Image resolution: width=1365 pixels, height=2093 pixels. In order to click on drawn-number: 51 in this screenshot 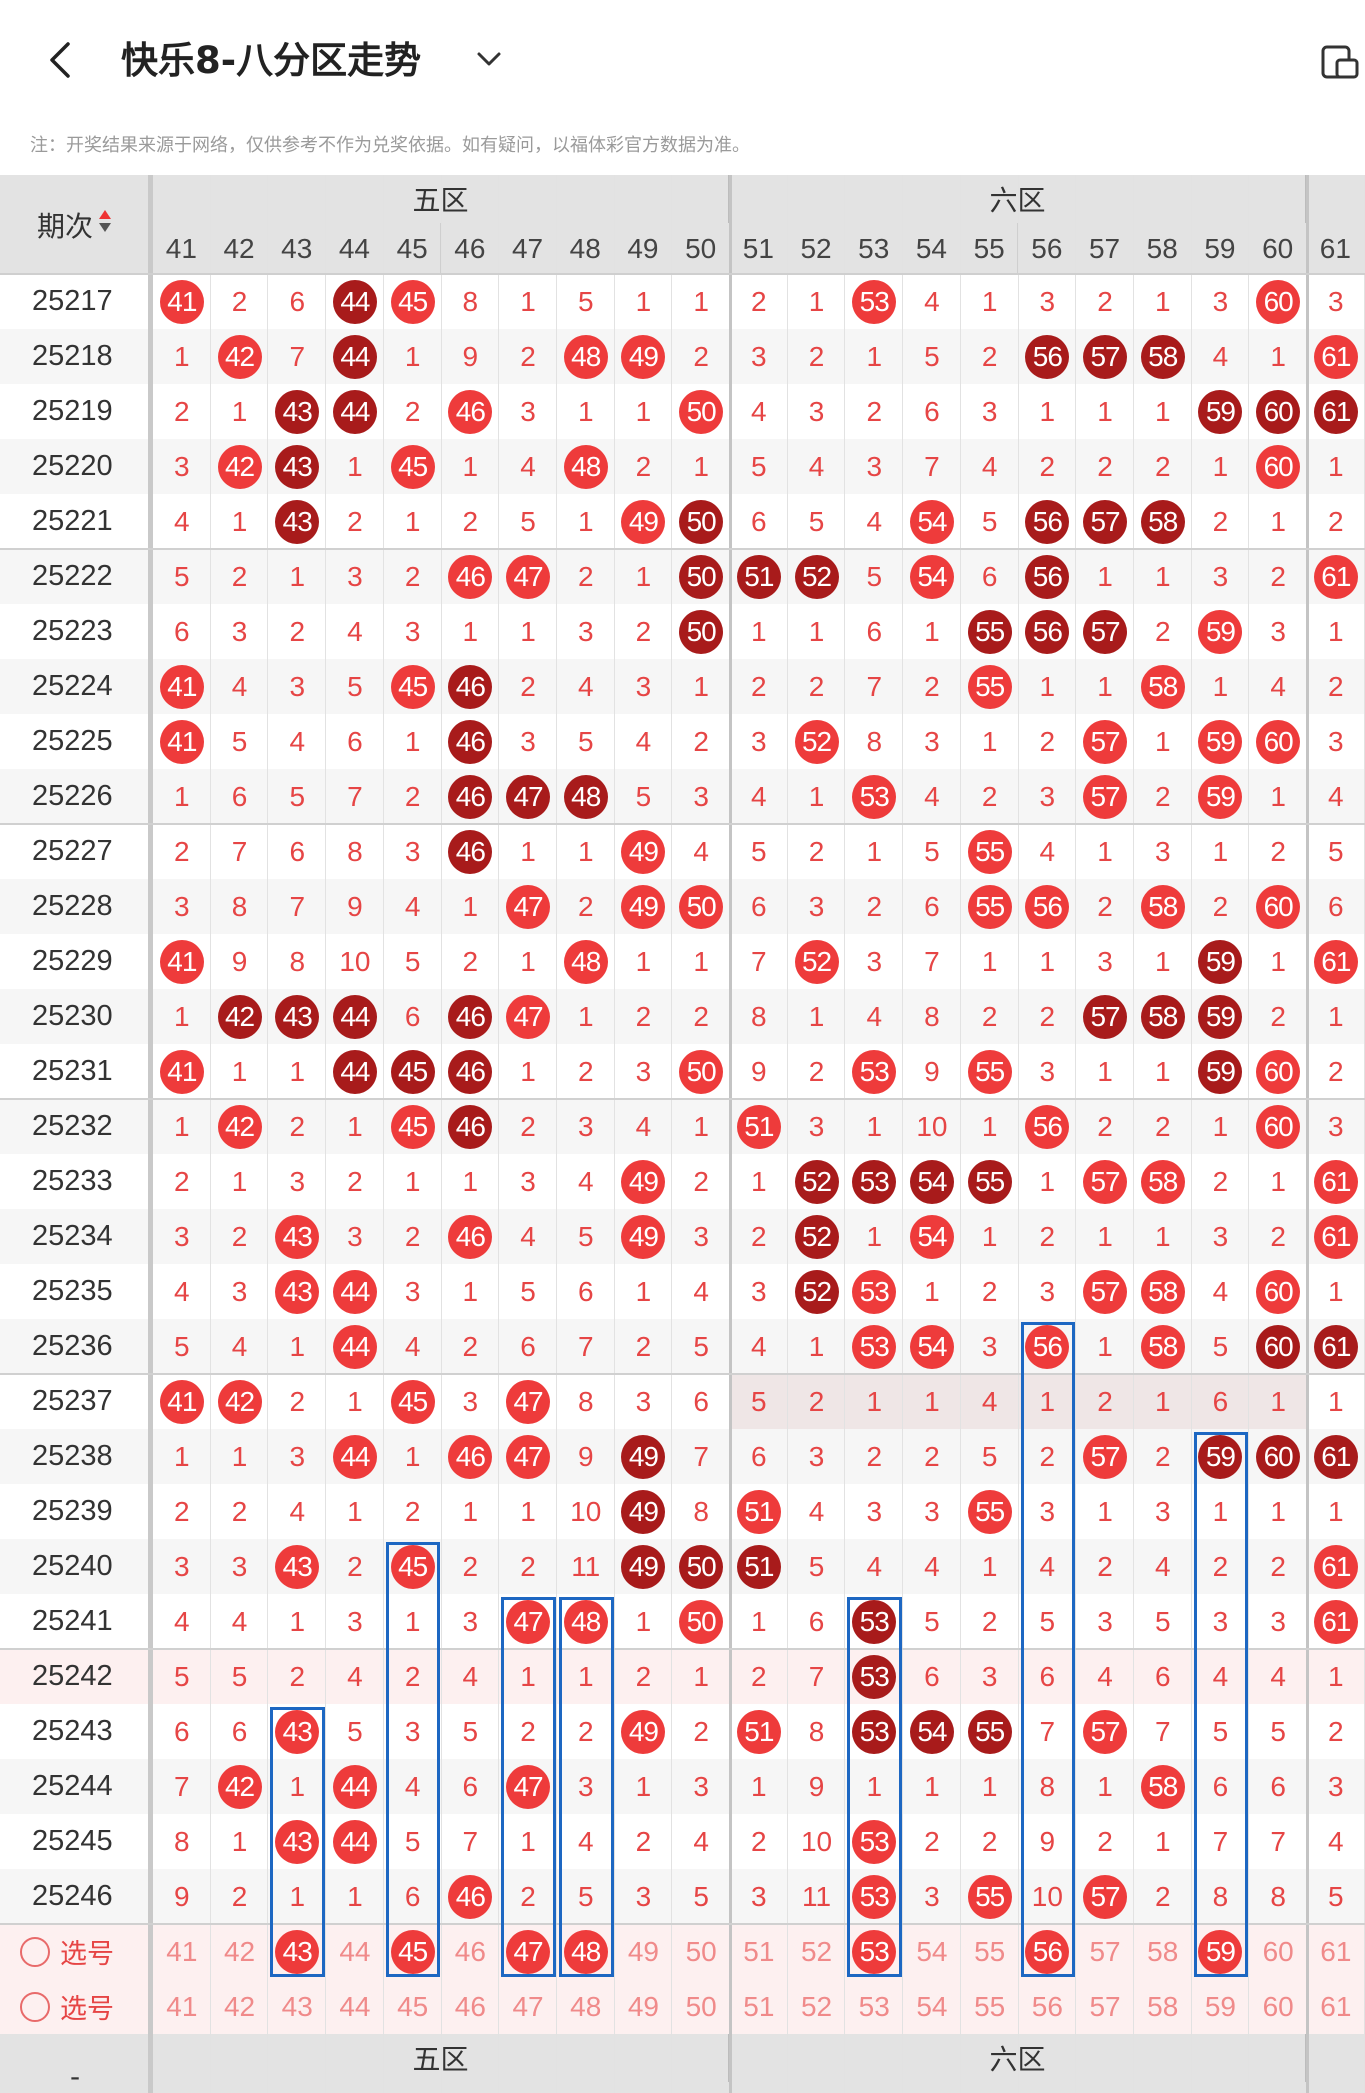, I will do `click(759, 1566)`.